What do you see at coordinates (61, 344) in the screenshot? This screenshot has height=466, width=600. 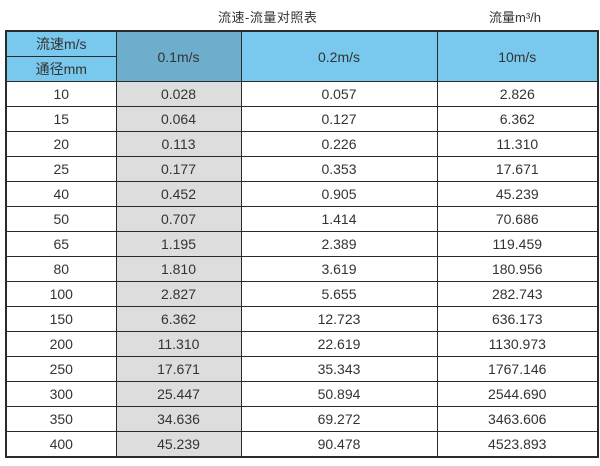 I see `diameter-cell: 200` at bounding box center [61, 344].